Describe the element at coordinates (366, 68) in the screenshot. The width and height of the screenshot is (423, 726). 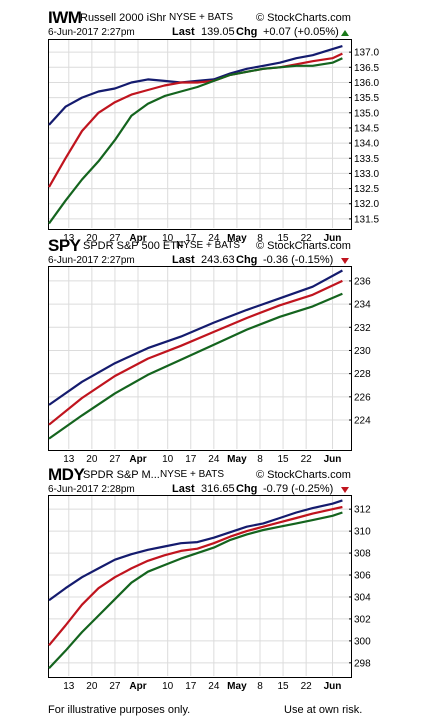
I see `y-tick-label: 136.5` at that location.